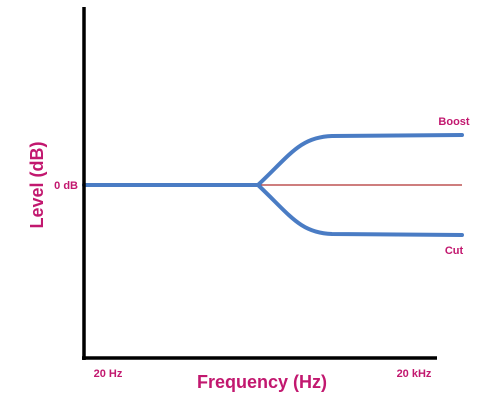 The height and width of the screenshot is (400, 500). What do you see at coordinates (273, 210) in the screenshot?
I see `cut-curve` at bounding box center [273, 210].